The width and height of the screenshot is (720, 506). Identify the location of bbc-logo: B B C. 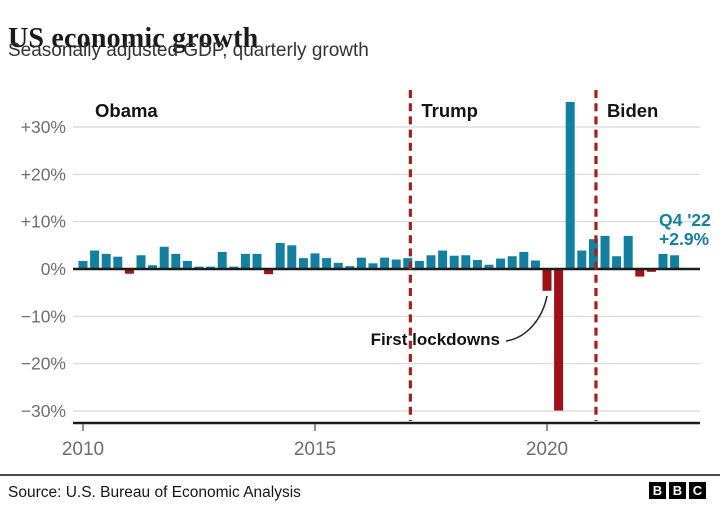
(677, 490).